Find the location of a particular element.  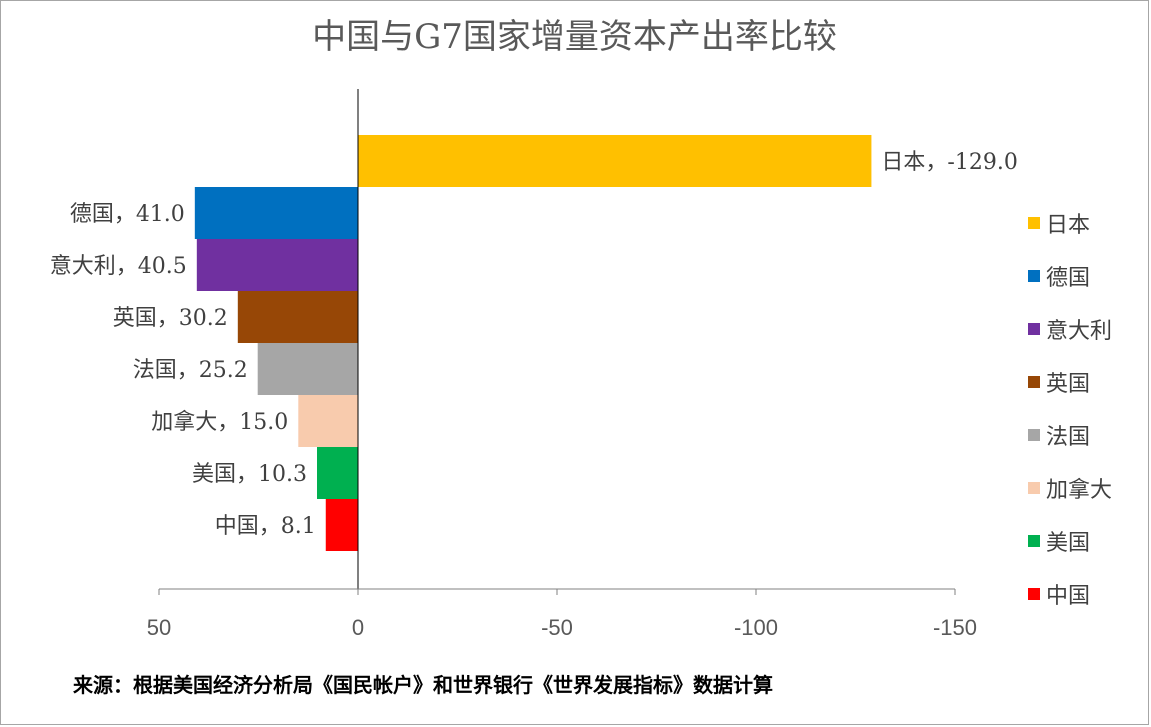

legend-item-7: 美国 is located at coordinates (1070, 540).